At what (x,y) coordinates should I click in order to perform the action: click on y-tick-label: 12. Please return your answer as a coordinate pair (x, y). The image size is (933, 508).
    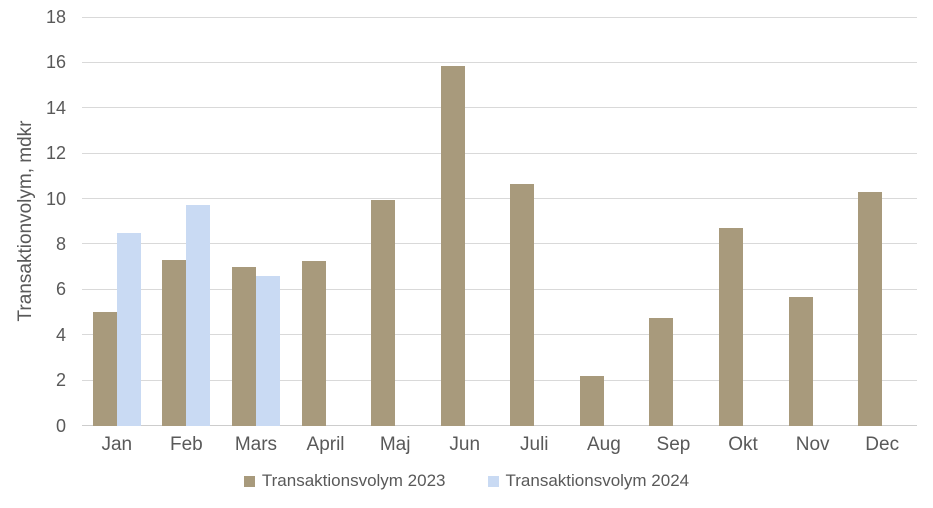
    Looking at the image, I should click on (55, 153).